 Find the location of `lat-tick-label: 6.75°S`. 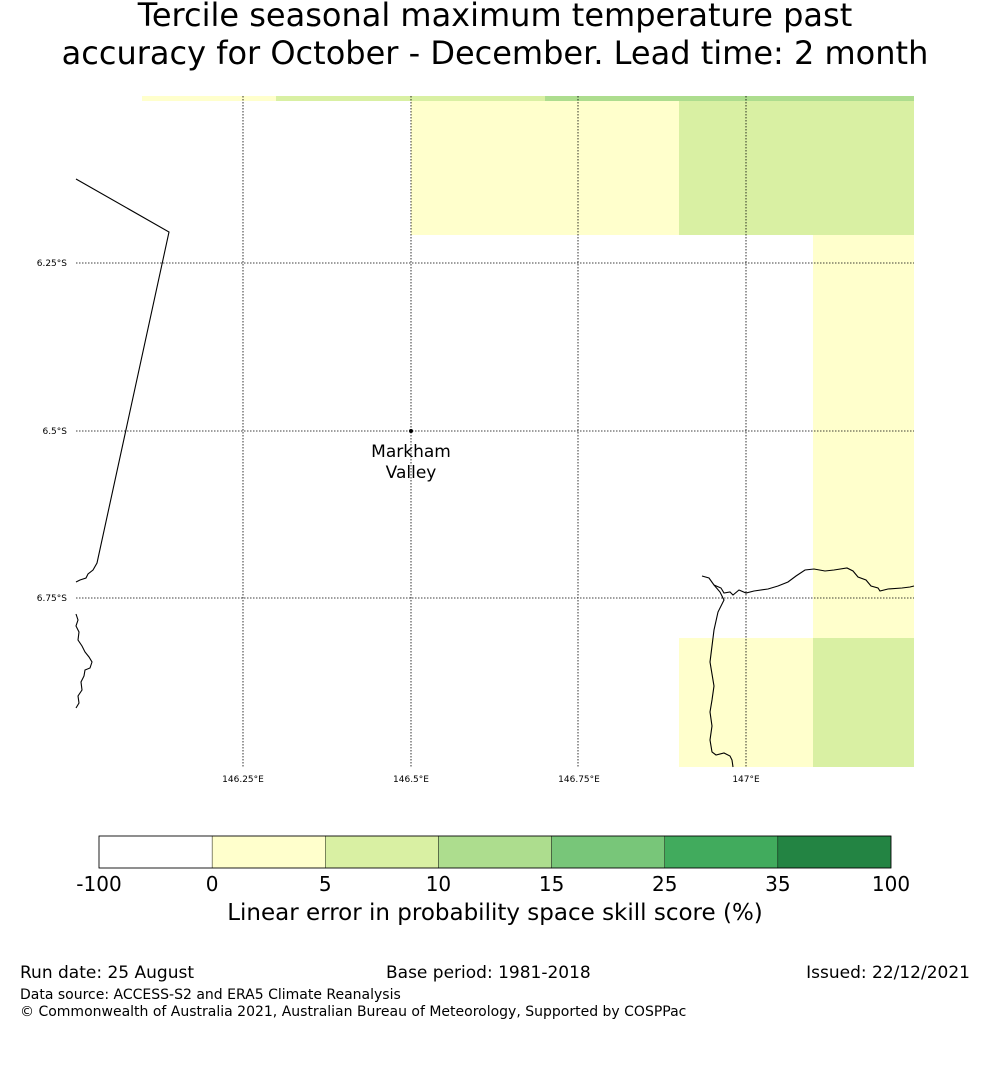

lat-tick-label: 6.75°S is located at coordinates (52, 599).